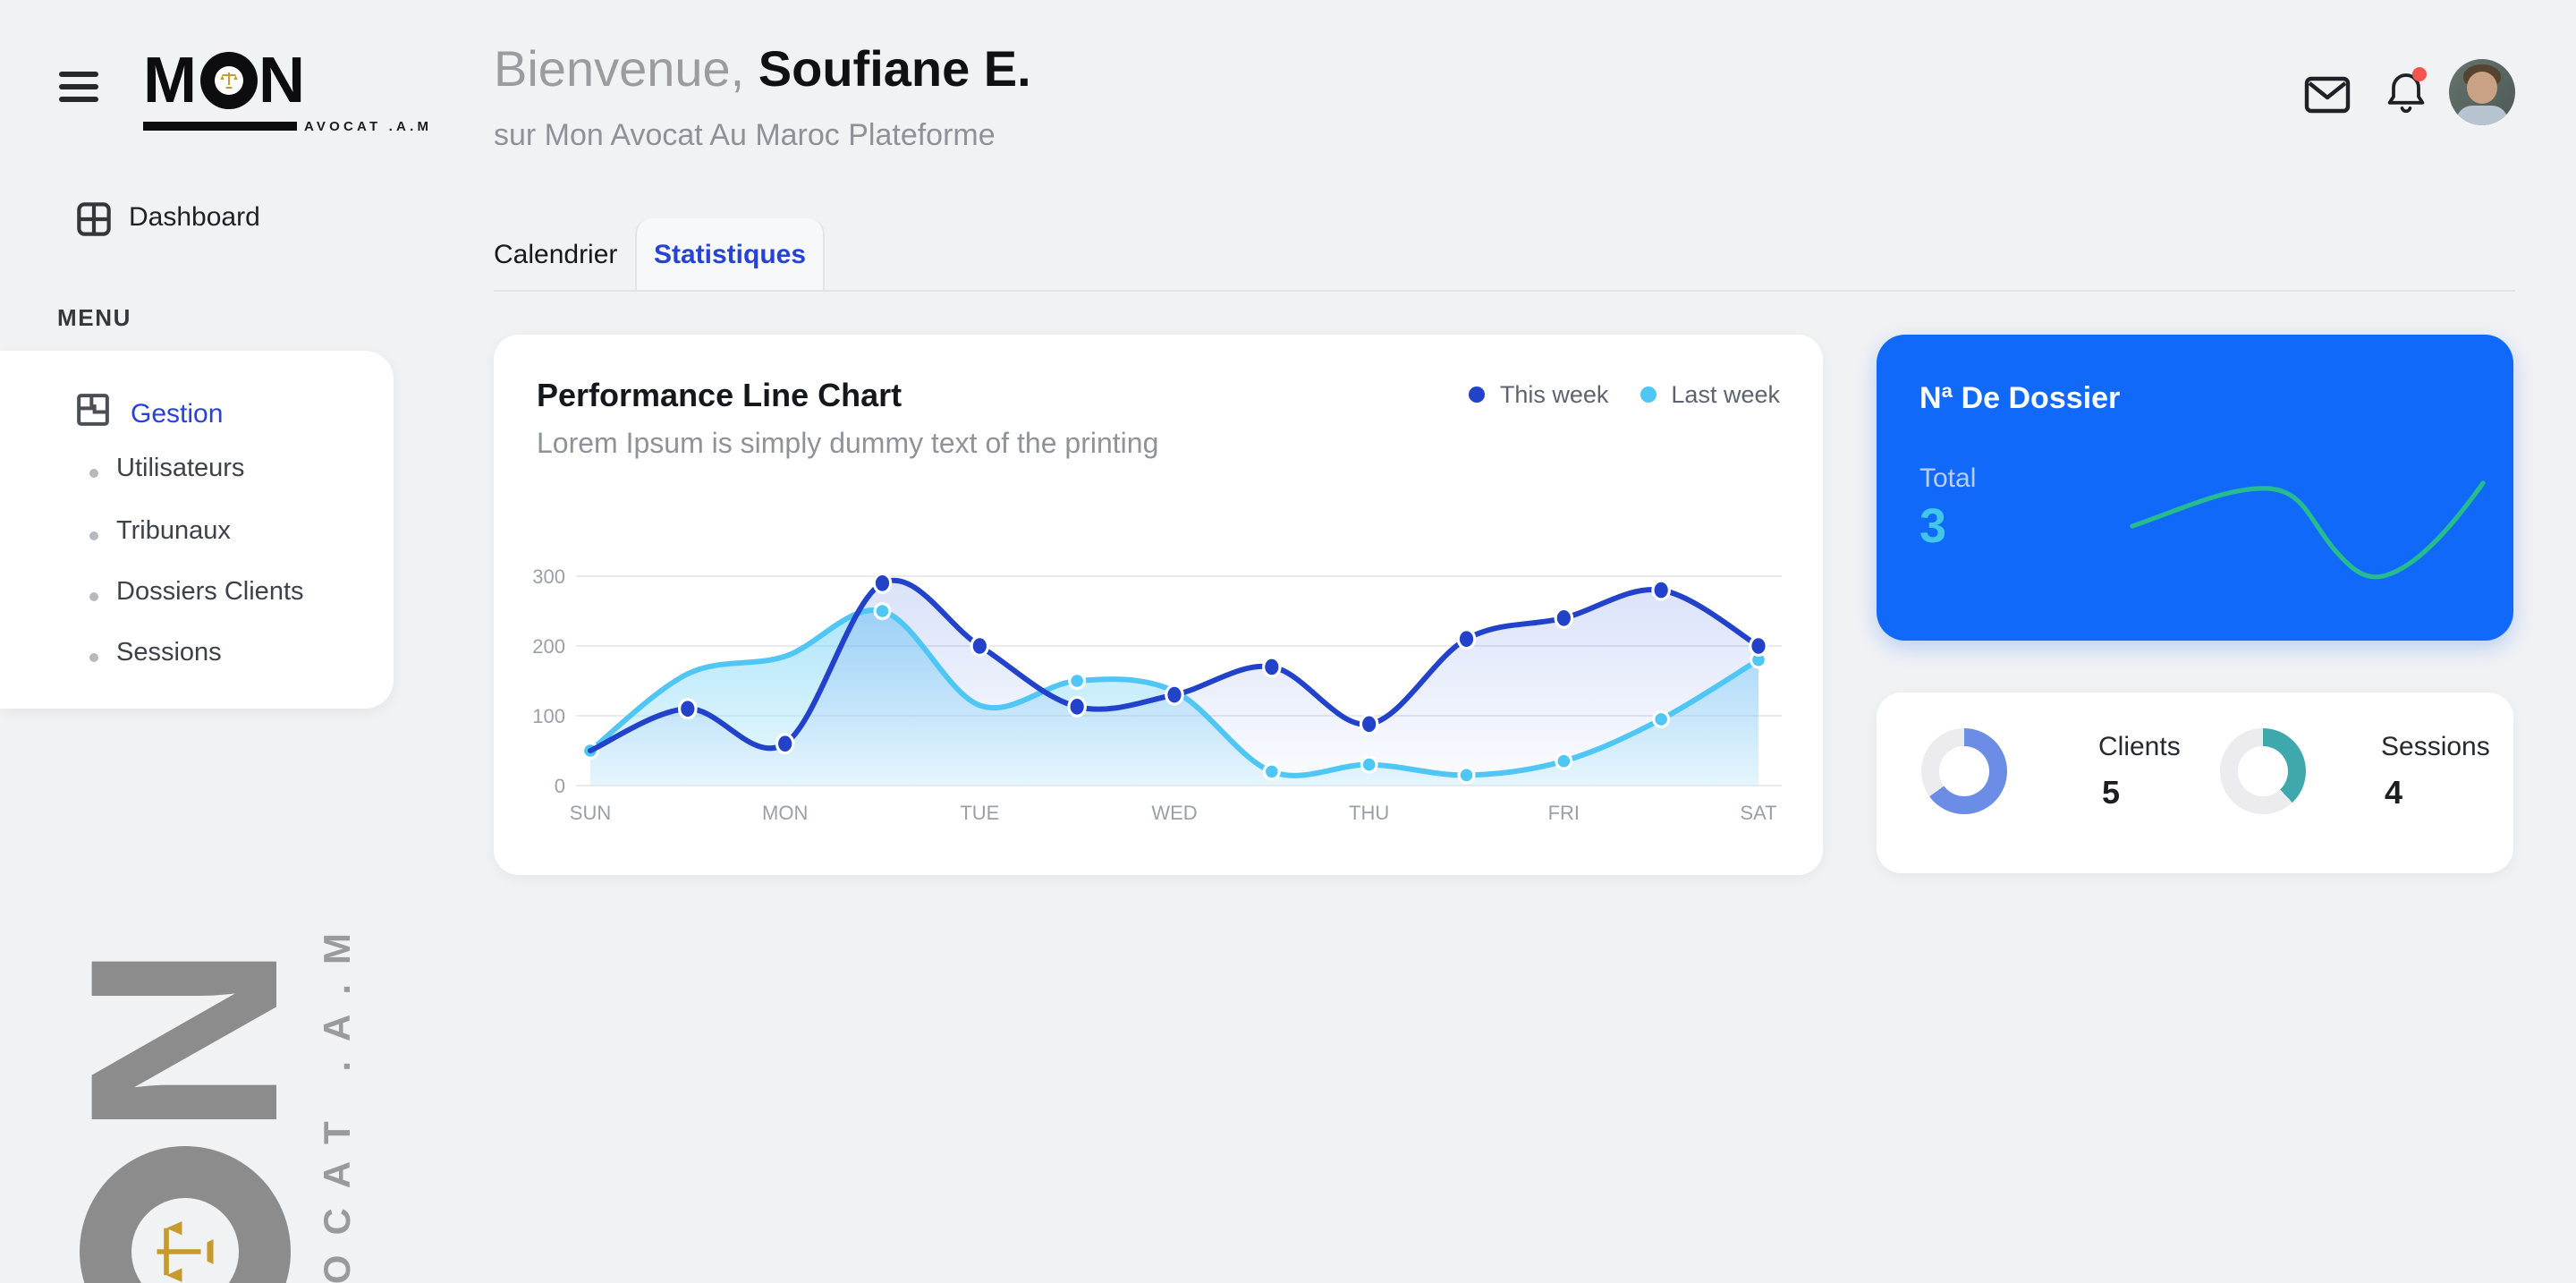 This screenshot has width=2576, height=1283. I want to click on svg-text: 300, so click(548, 576).